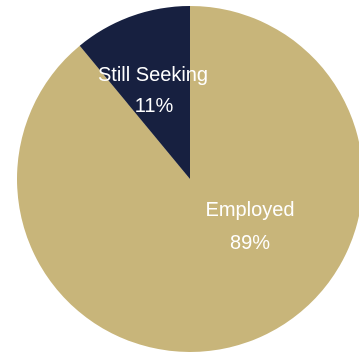 This screenshot has width=359, height=352. Describe the element at coordinates (250, 243) in the screenshot. I see `slice-label-employed-percent: 89%` at that location.